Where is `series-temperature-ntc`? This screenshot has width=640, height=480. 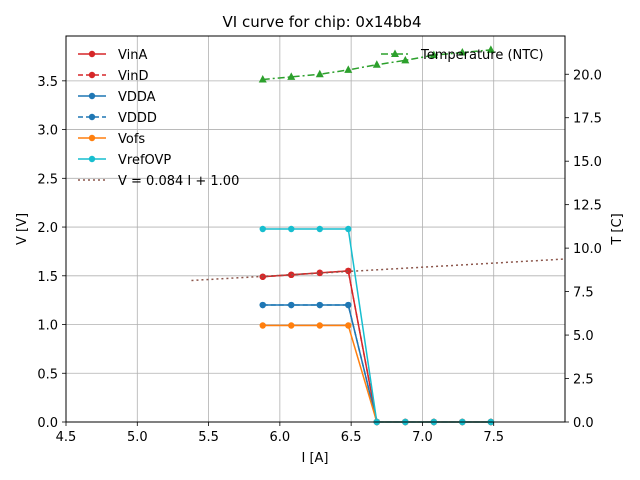
series-temperature-ntc is located at coordinates (376, 64).